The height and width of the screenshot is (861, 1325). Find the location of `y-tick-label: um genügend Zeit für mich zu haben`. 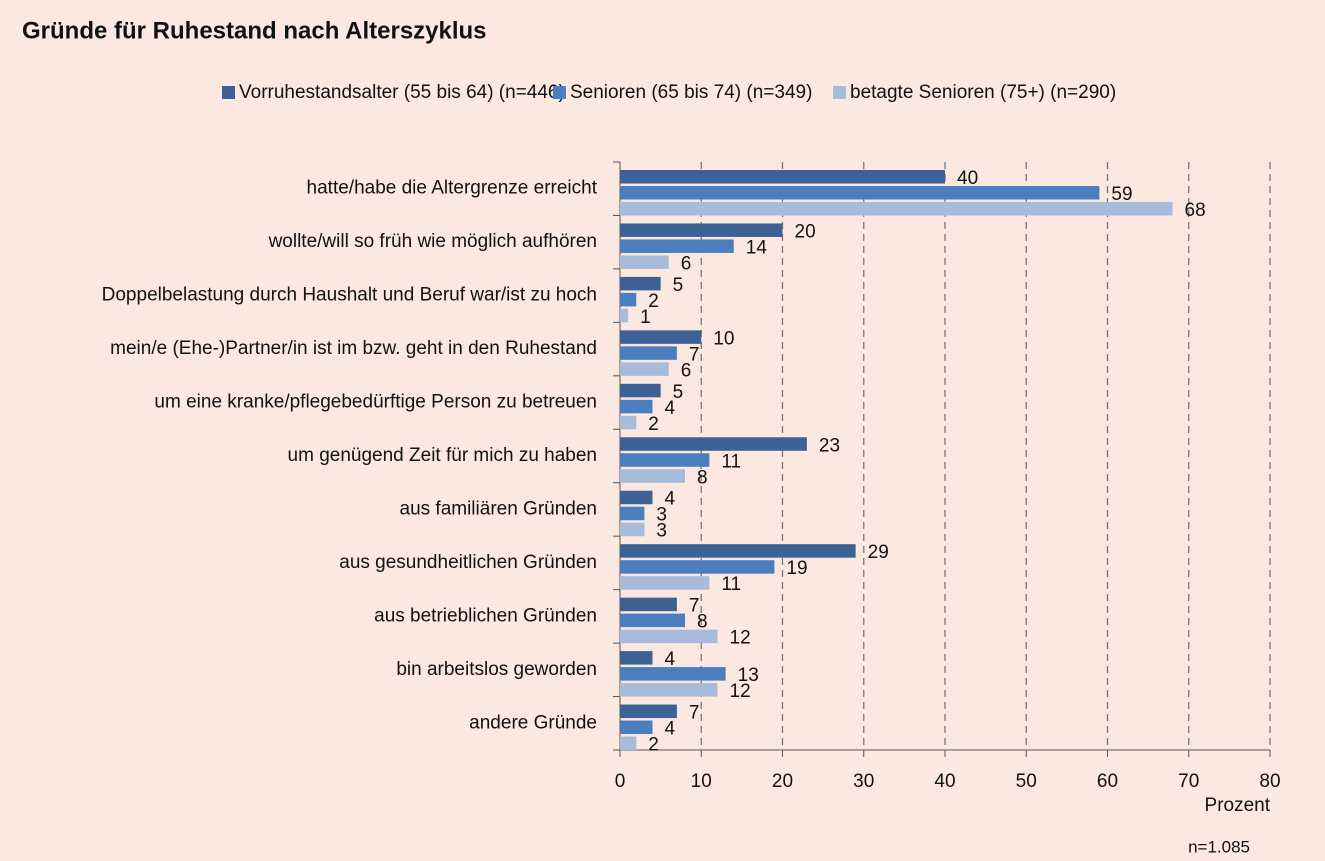

y-tick-label: um genügend Zeit für mich zu haben is located at coordinates (442, 455).